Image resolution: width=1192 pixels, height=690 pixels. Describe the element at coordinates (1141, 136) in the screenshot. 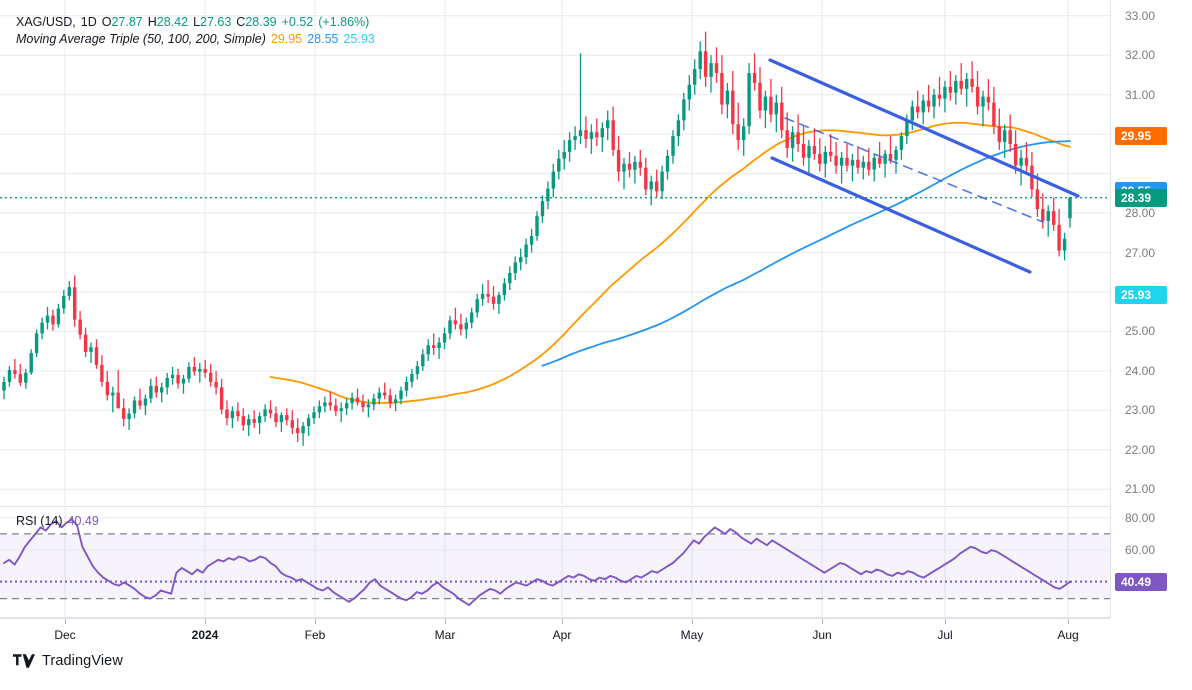

I see `ma50-price-tag: 29.95` at that location.